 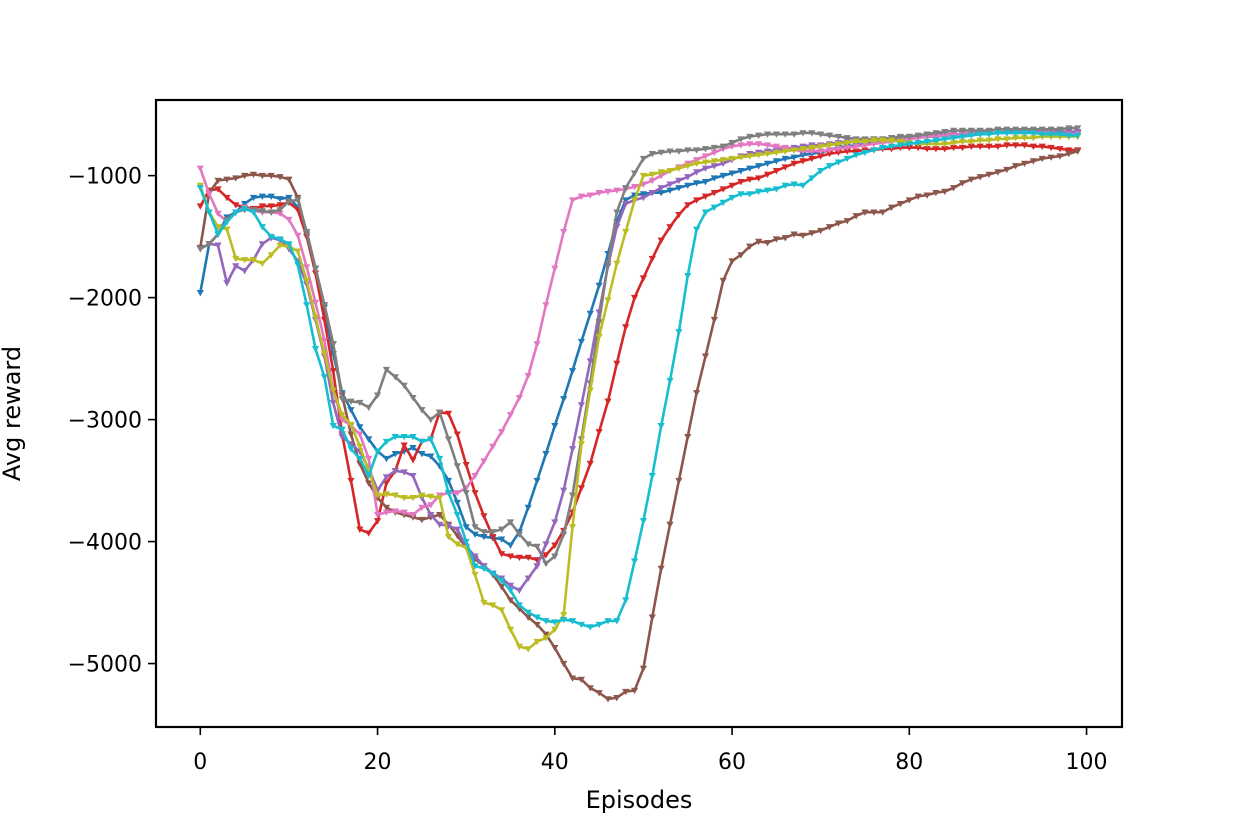 What do you see at coordinates (378, 762) in the screenshot?
I see `x-tick-label: 20` at bounding box center [378, 762].